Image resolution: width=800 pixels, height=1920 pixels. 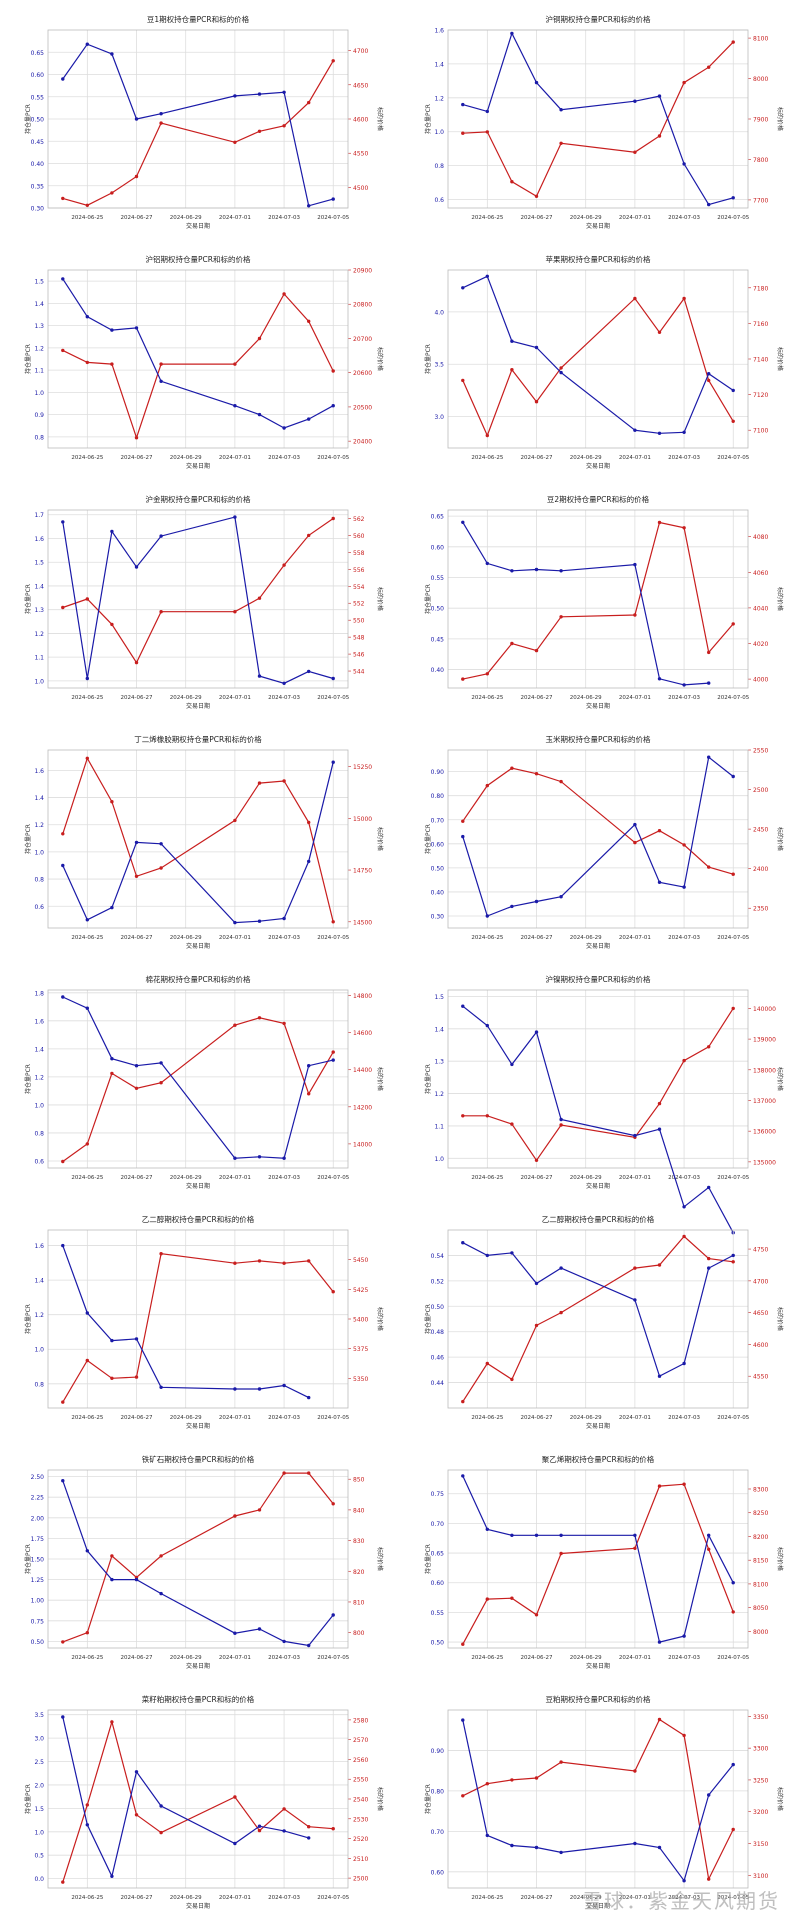 What do you see at coordinates (39, 1161) in the screenshot?
I see `y-tick-label: 0.6` at bounding box center [39, 1161].